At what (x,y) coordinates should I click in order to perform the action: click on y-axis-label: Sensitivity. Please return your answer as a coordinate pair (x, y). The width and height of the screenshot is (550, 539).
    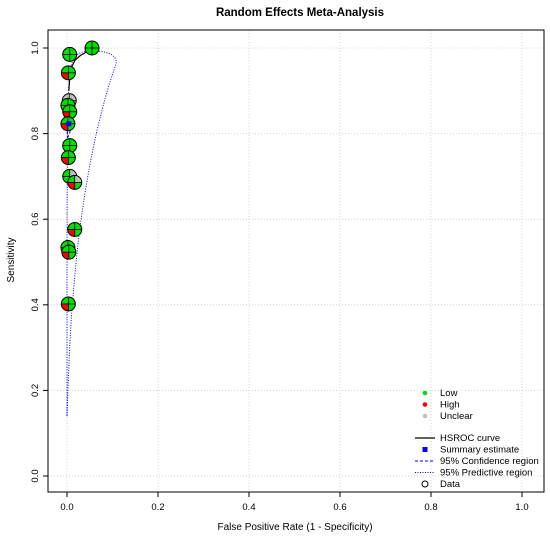
    Looking at the image, I should click on (11, 259).